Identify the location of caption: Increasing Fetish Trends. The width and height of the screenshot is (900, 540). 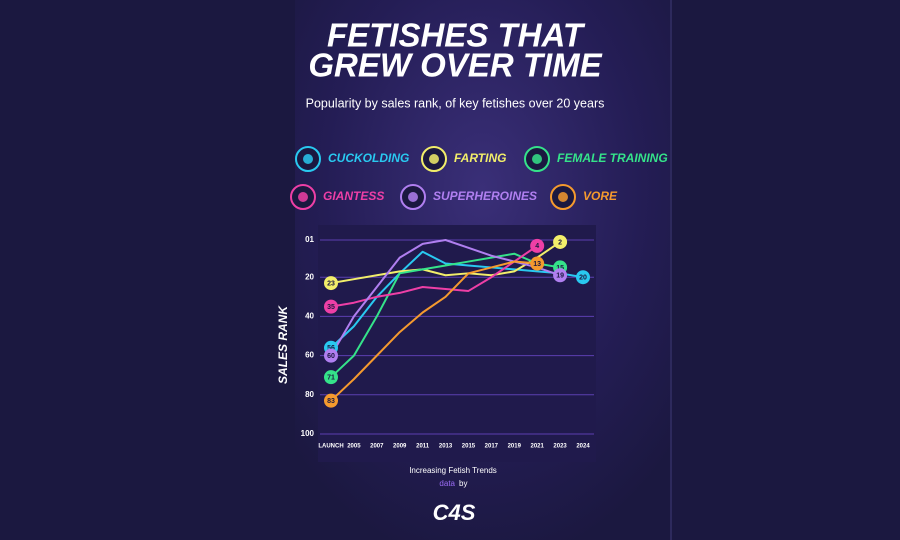
(453, 470).